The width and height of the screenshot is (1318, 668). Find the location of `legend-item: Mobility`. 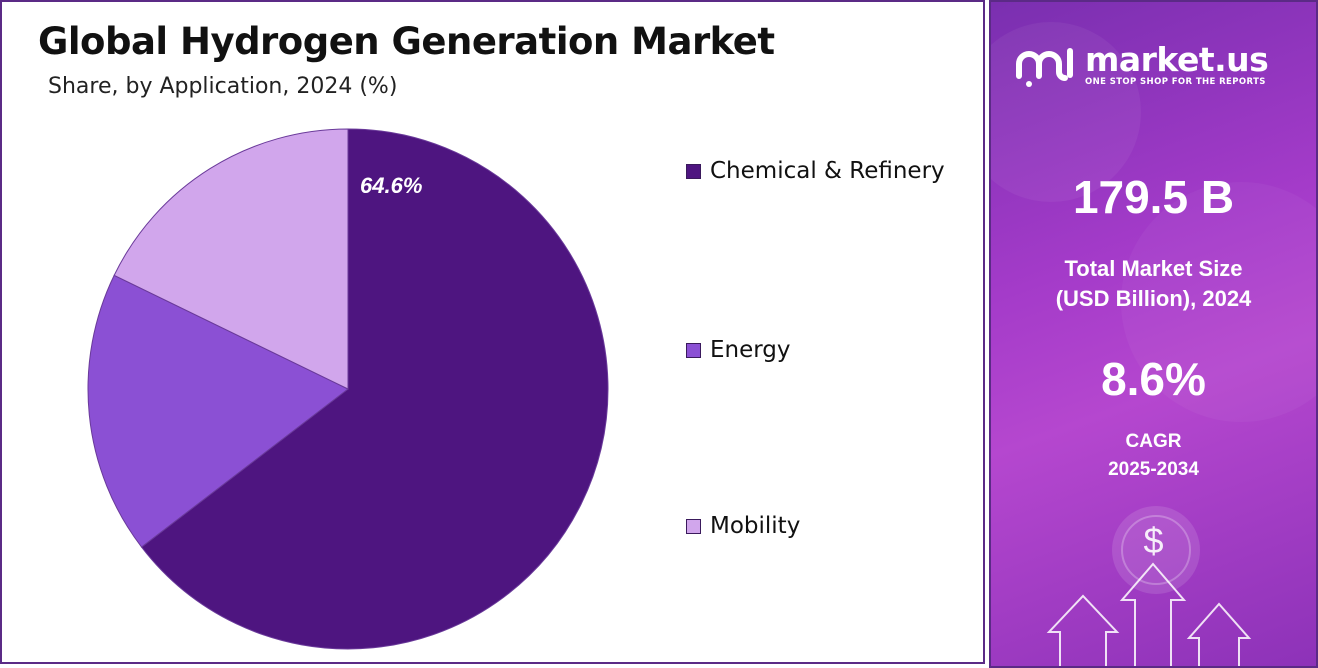

legend-item: Mobility is located at coordinates (743, 526).